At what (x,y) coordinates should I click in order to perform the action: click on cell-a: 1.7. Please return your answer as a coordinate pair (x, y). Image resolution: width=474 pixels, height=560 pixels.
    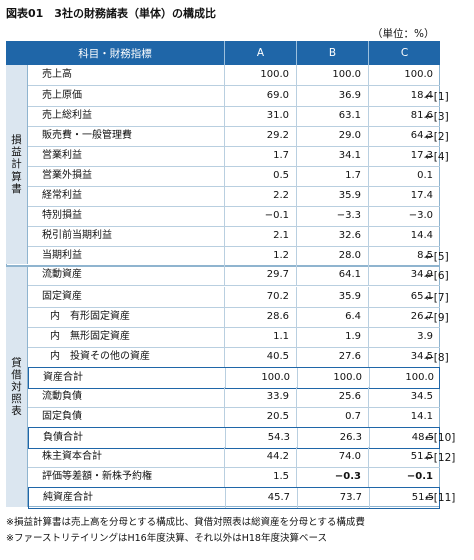
    Looking at the image, I should click on (261, 156).